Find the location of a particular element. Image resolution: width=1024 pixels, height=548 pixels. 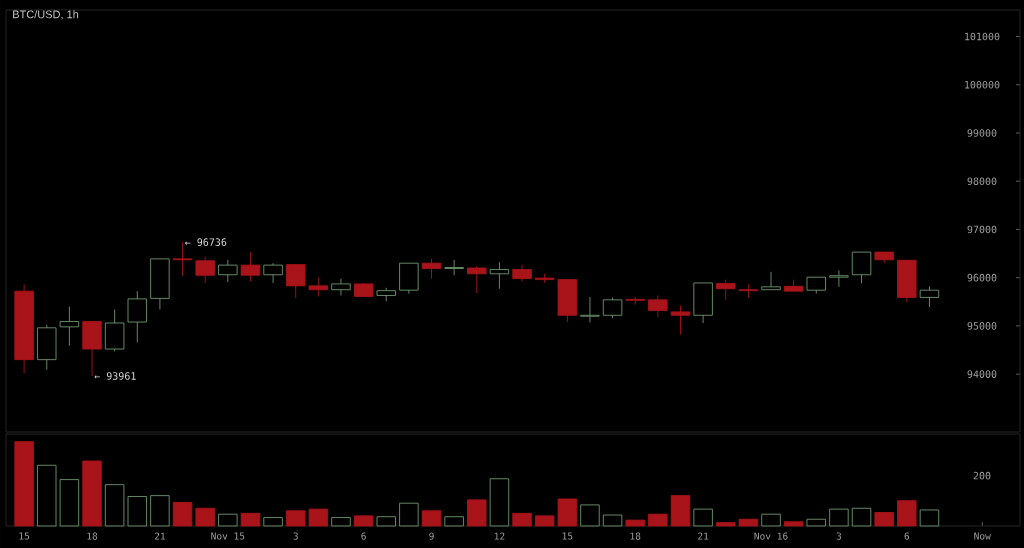

annotation: ← 93961 is located at coordinates (115, 376).